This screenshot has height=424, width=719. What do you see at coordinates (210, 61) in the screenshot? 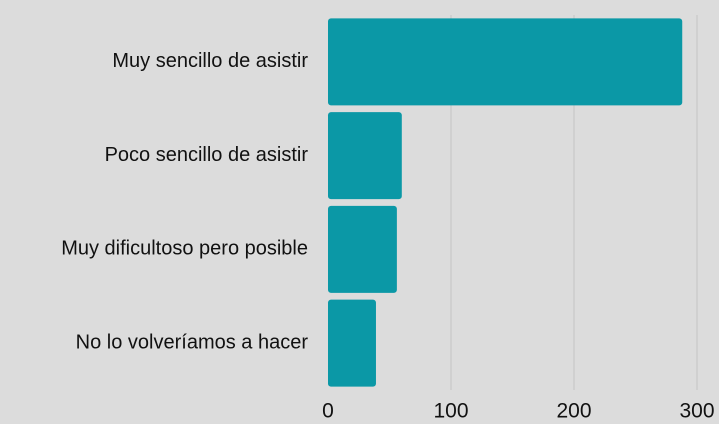
I see `y-tick-label: Muy sencillo de asistir` at bounding box center [210, 61].